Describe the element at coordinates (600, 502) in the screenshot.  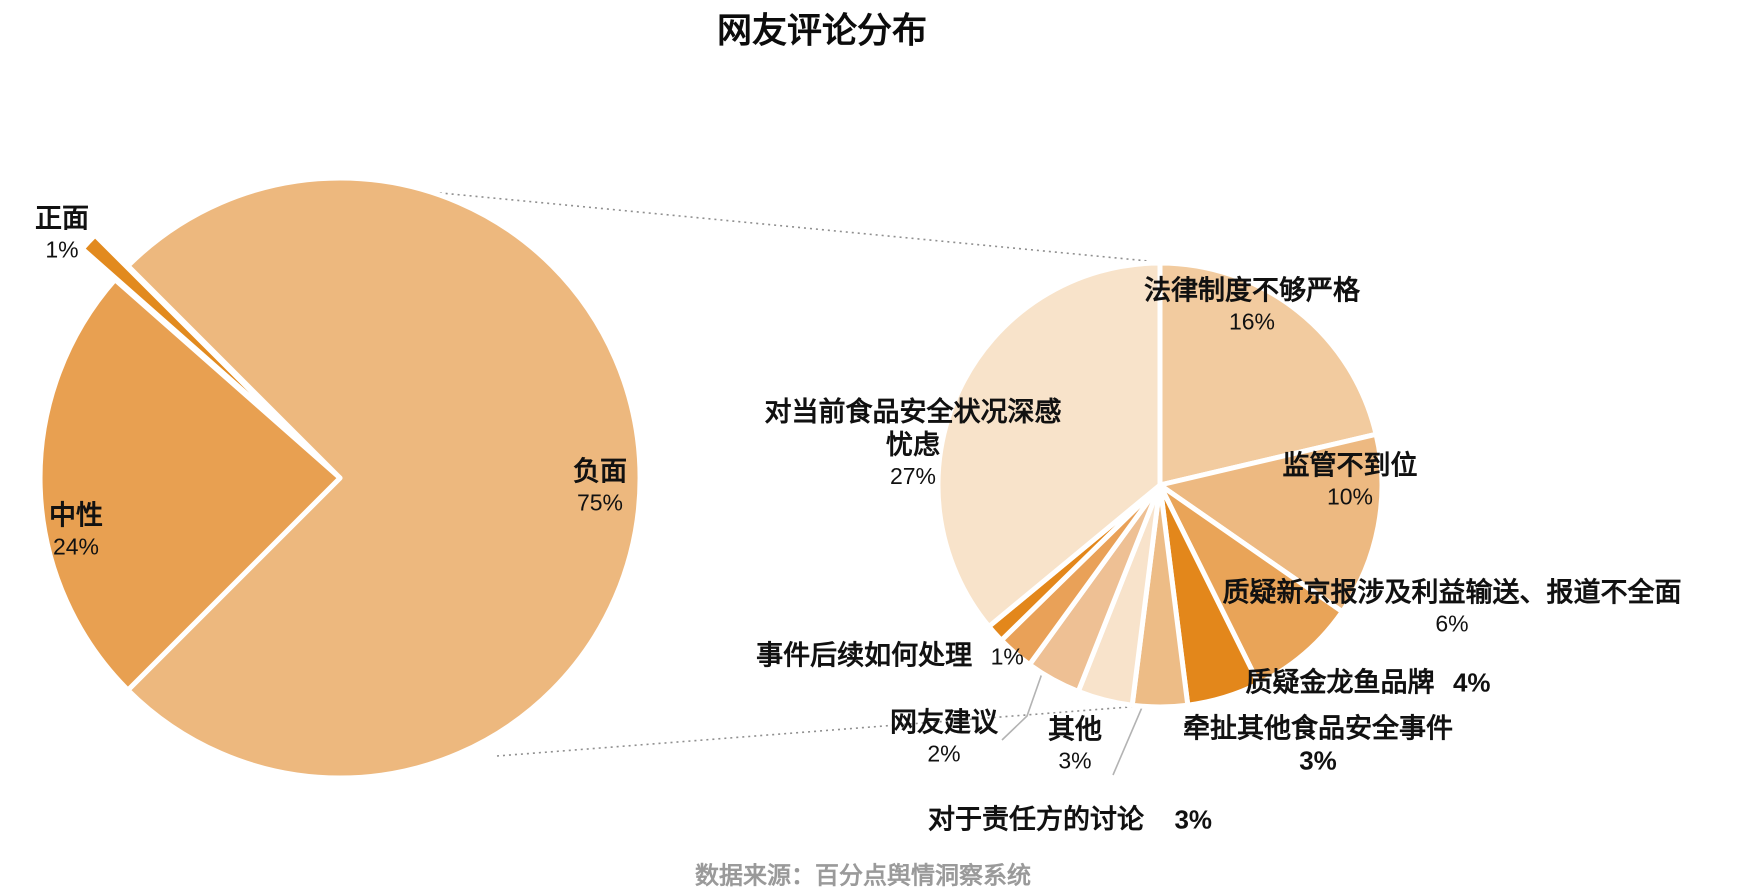
I see `label-negative-pct: 75%` at that location.